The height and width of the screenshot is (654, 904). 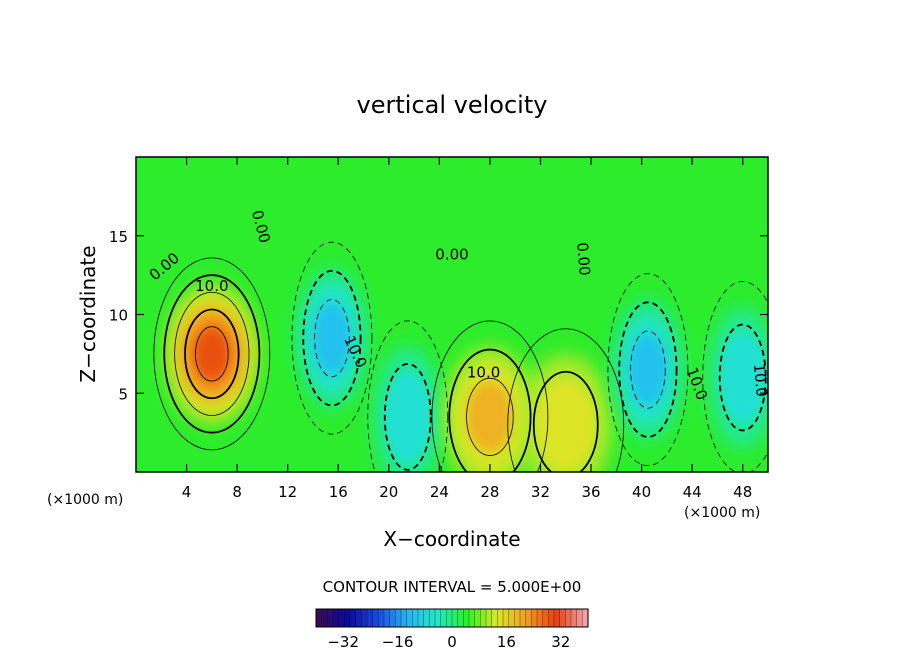 What do you see at coordinates (237, 492) in the screenshot?
I see `x-tick-label: 8` at bounding box center [237, 492].